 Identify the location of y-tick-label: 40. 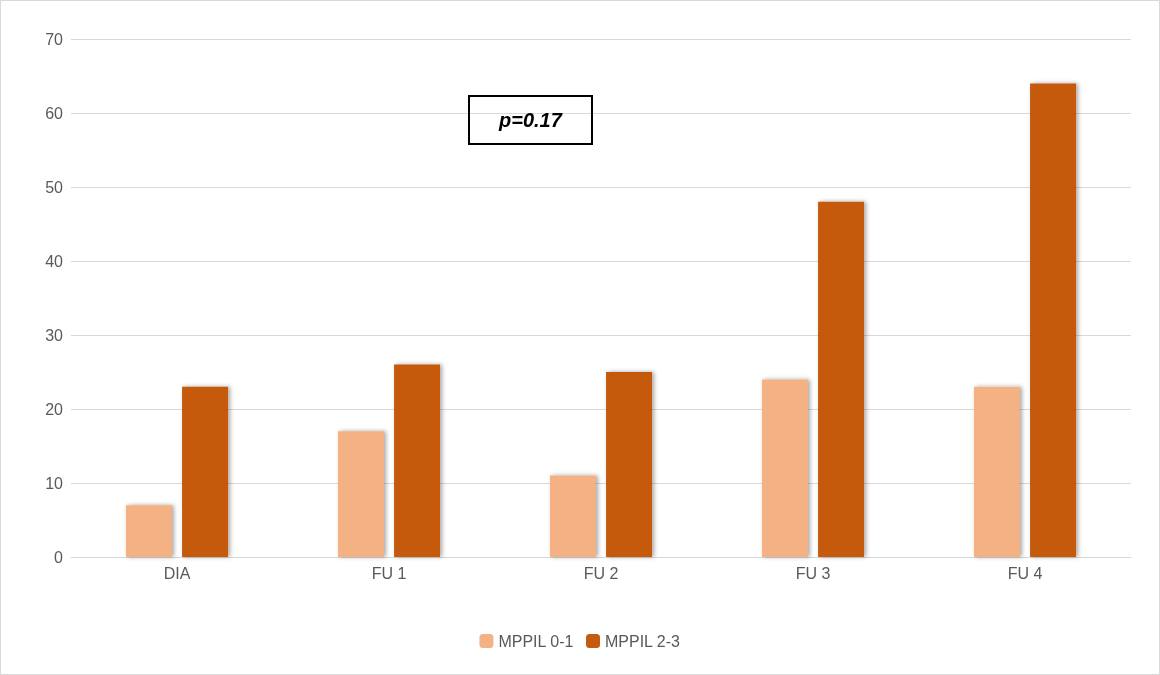
(54, 261).